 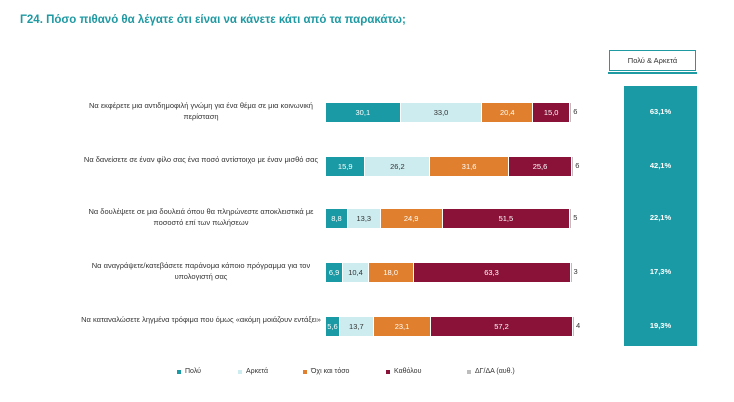 I want to click on legend-item: ΔΓ/ΔΑ (αυθ.), so click(x=491, y=371).